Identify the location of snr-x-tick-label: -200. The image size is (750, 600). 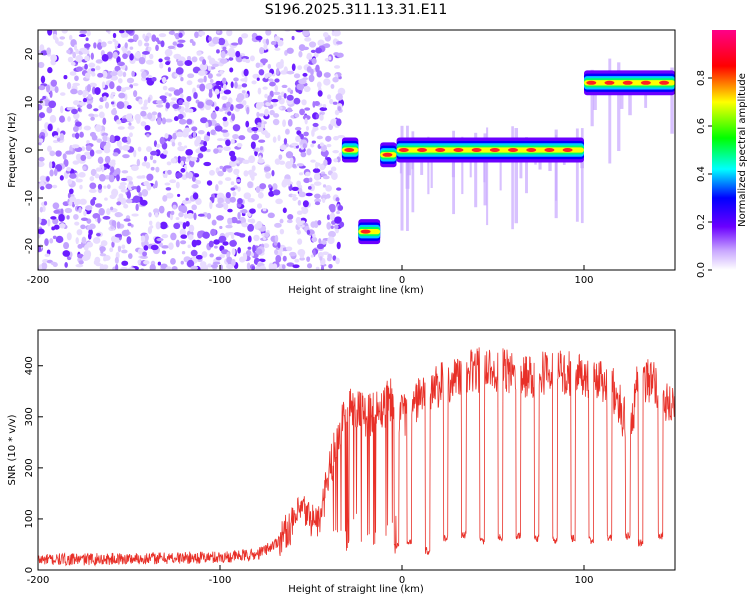
(38, 580).